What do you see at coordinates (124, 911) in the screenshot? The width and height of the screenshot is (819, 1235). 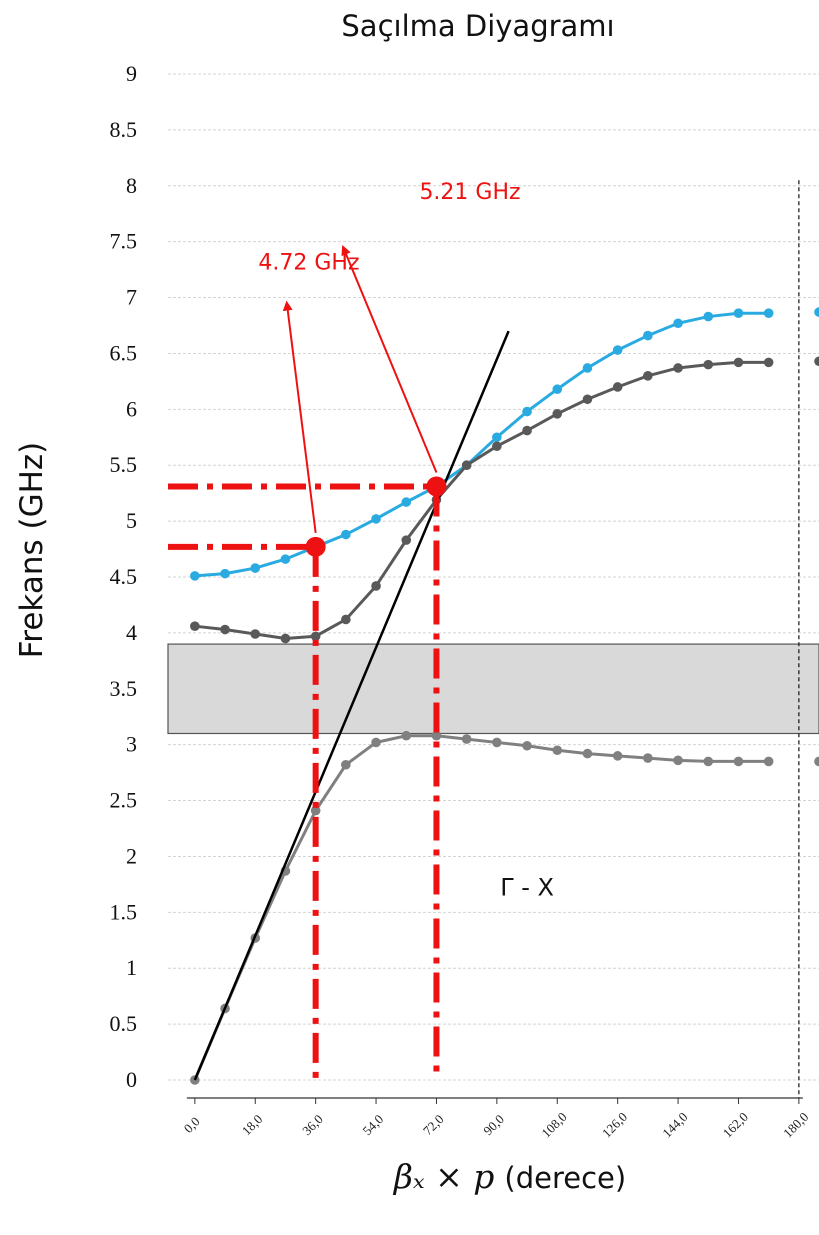 I see `y-tick-label: 1.5` at bounding box center [124, 911].